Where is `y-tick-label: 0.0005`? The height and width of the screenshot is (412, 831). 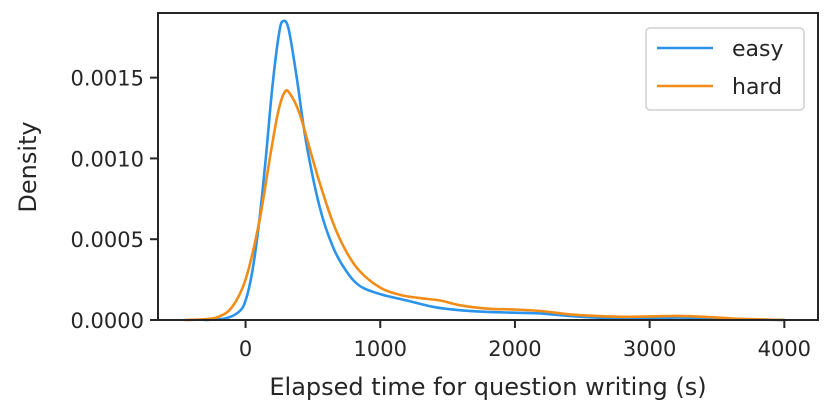
y-tick-label: 0.0005 is located at coordinates (107, 240).